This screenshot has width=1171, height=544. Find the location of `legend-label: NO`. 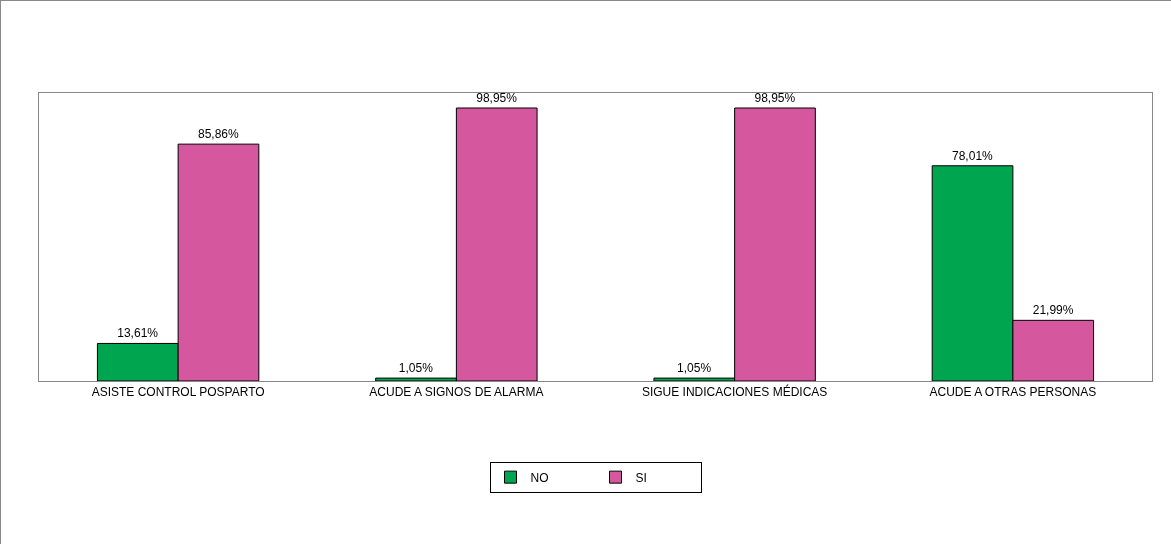

legend-label: NO is located at coordinates (539, 477).